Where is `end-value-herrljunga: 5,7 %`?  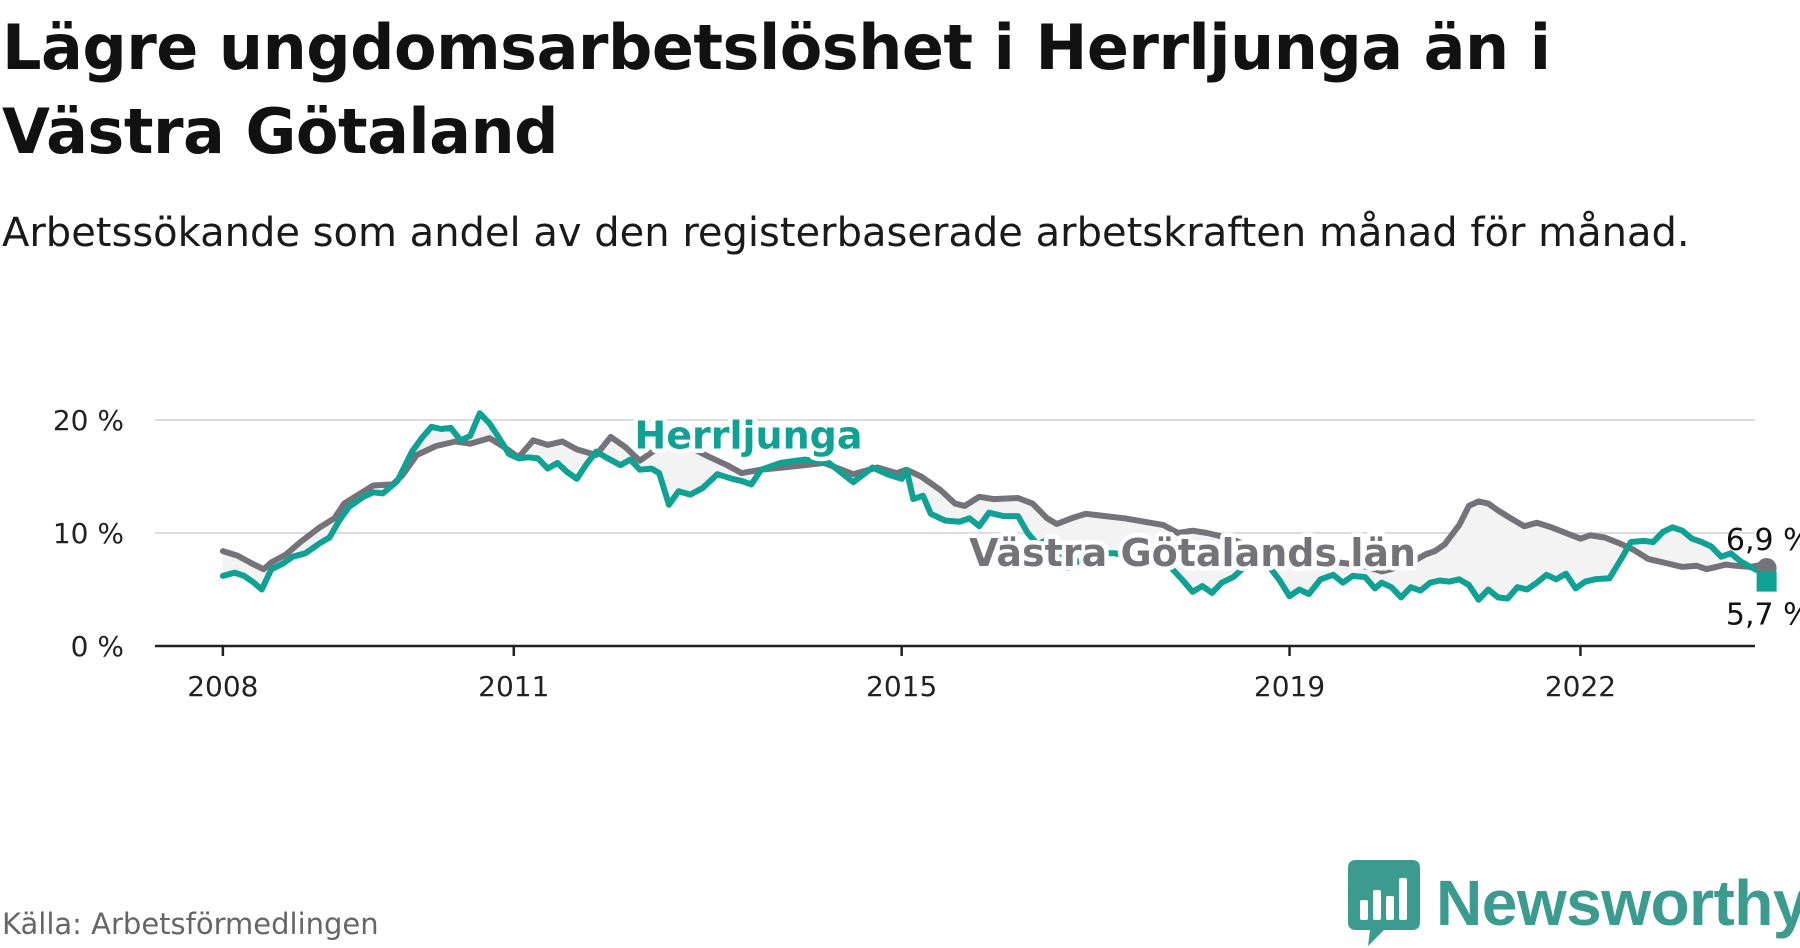 end-value-herrljunga: 5,7 % is located at coordinates (1763, 615).